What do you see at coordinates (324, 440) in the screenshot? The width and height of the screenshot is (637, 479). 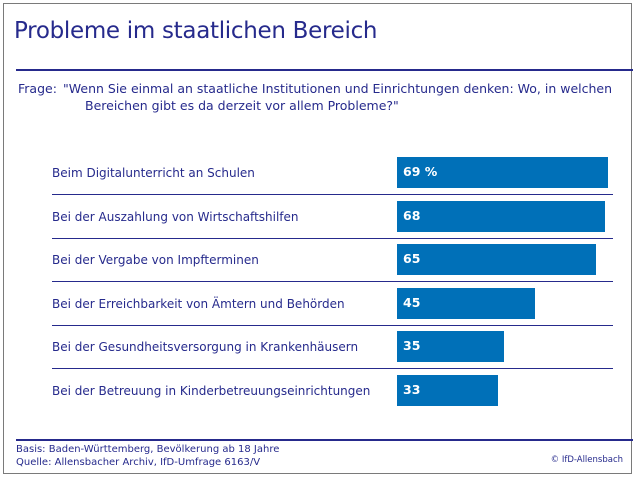 I see `footer-divider` at bounding box center [324, 440].